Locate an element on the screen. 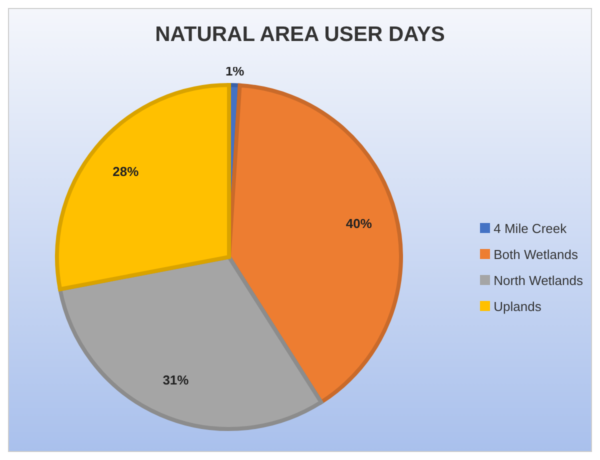  data-label: 28% is located at coordinates (126, 171).